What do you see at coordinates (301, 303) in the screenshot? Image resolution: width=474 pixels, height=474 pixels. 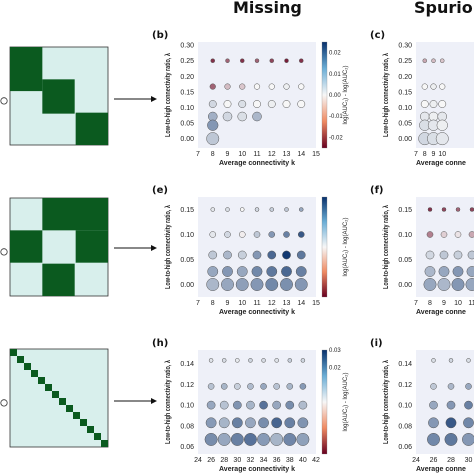 I see `x-tick-label: 14` at bounding box center [301, 303].